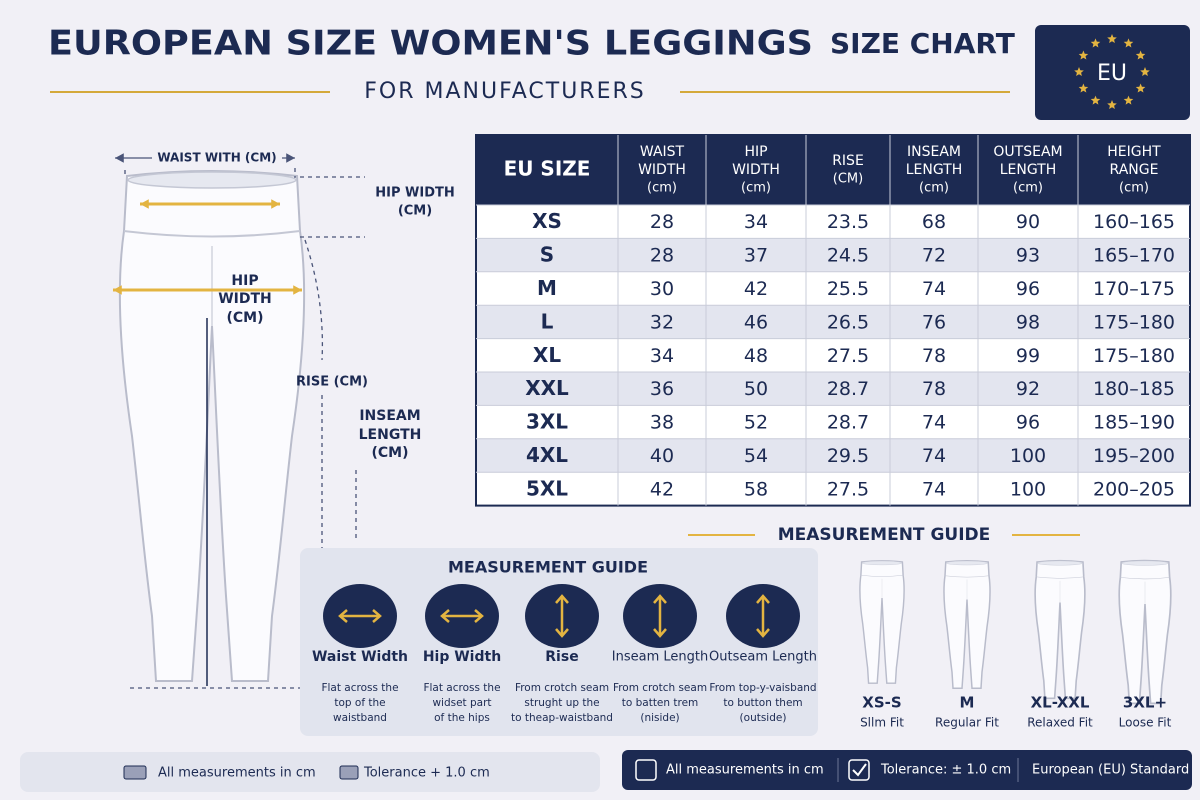  I want to click on guide-item-desc: top of the, so click(359, 703).